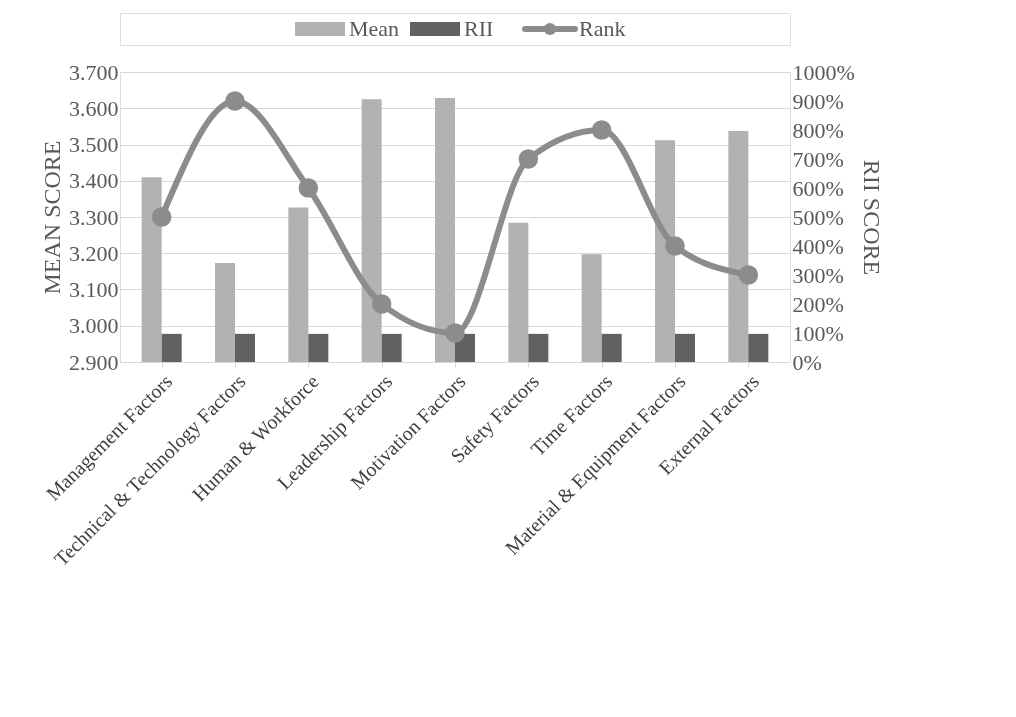 The height and width of the screenshot is (717, 1016). What do you see at coordinates (94, 144) in the screenshot?
I see `y-tick-label: 3.500` at bounding box center [94, 144].